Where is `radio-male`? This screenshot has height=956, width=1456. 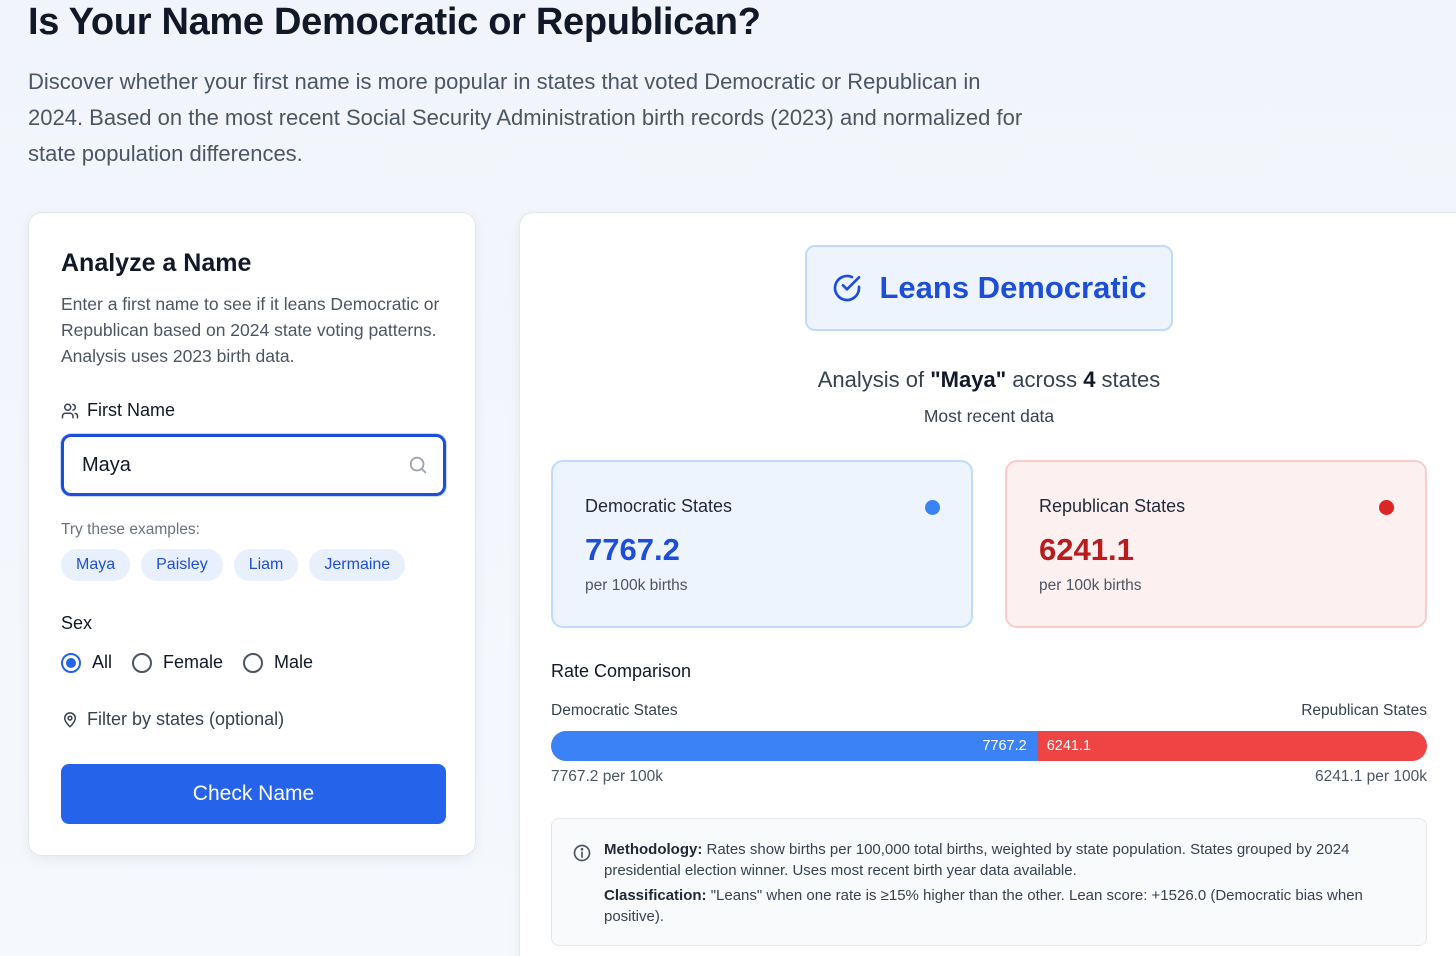
radio-male is located at coordinates (253, 662).